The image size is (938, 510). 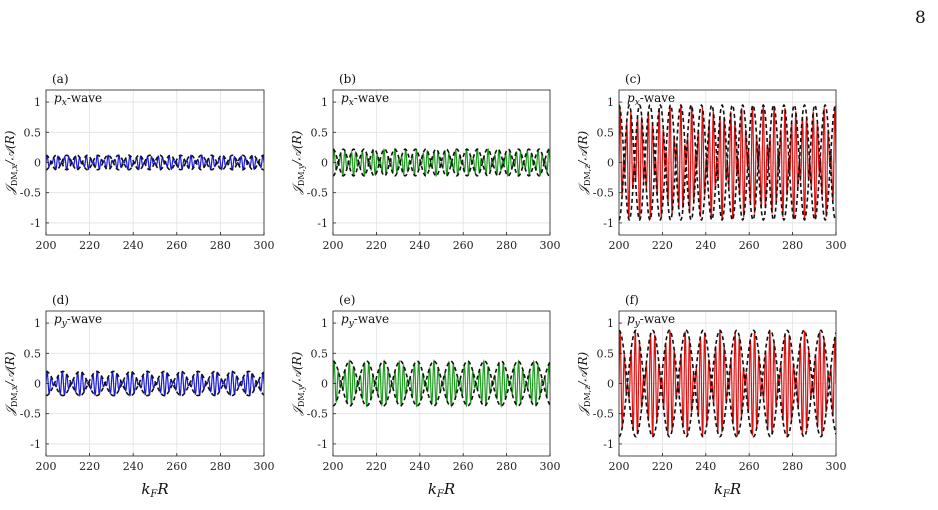 I want to click on panel-label: (b), so click(x=347, y=79).